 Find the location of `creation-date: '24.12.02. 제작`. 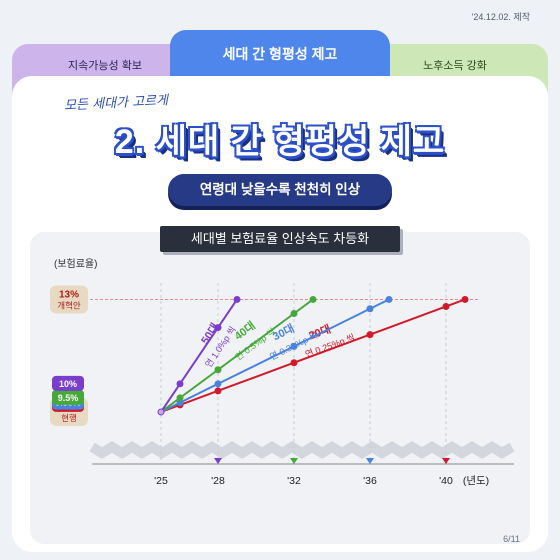

creation-date: '24.12.02. 제작 is located at coordinates (500, 17).